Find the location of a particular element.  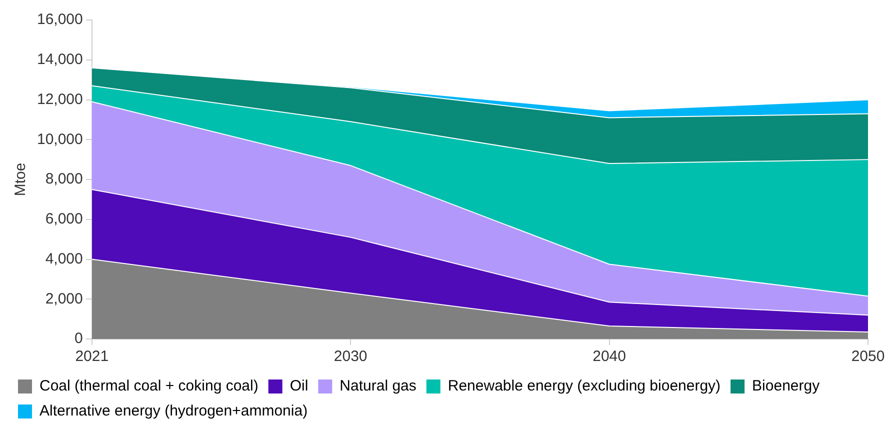

legend-label: Natural gas is located at coordinates (378, 386).